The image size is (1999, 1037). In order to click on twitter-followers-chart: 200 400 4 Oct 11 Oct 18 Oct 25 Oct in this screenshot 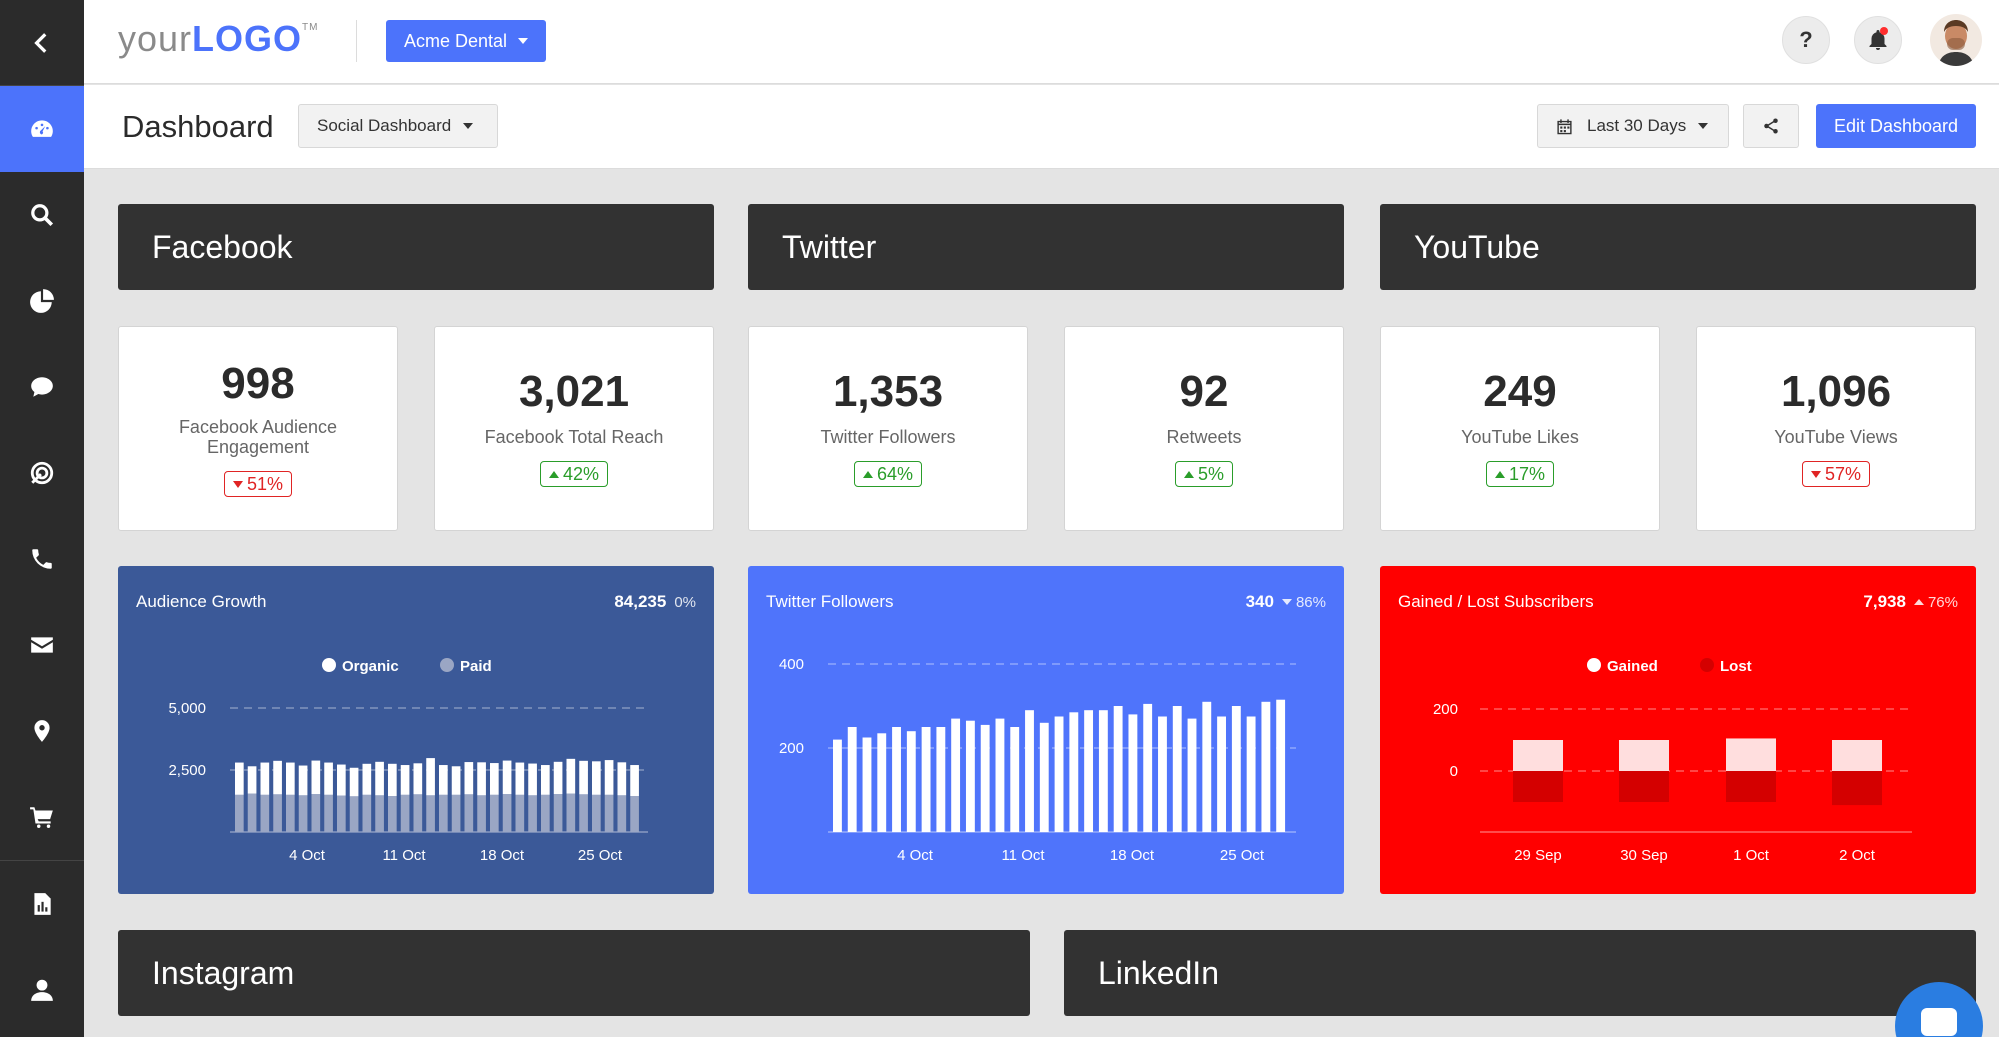, I will do `click(1037, 760)`.